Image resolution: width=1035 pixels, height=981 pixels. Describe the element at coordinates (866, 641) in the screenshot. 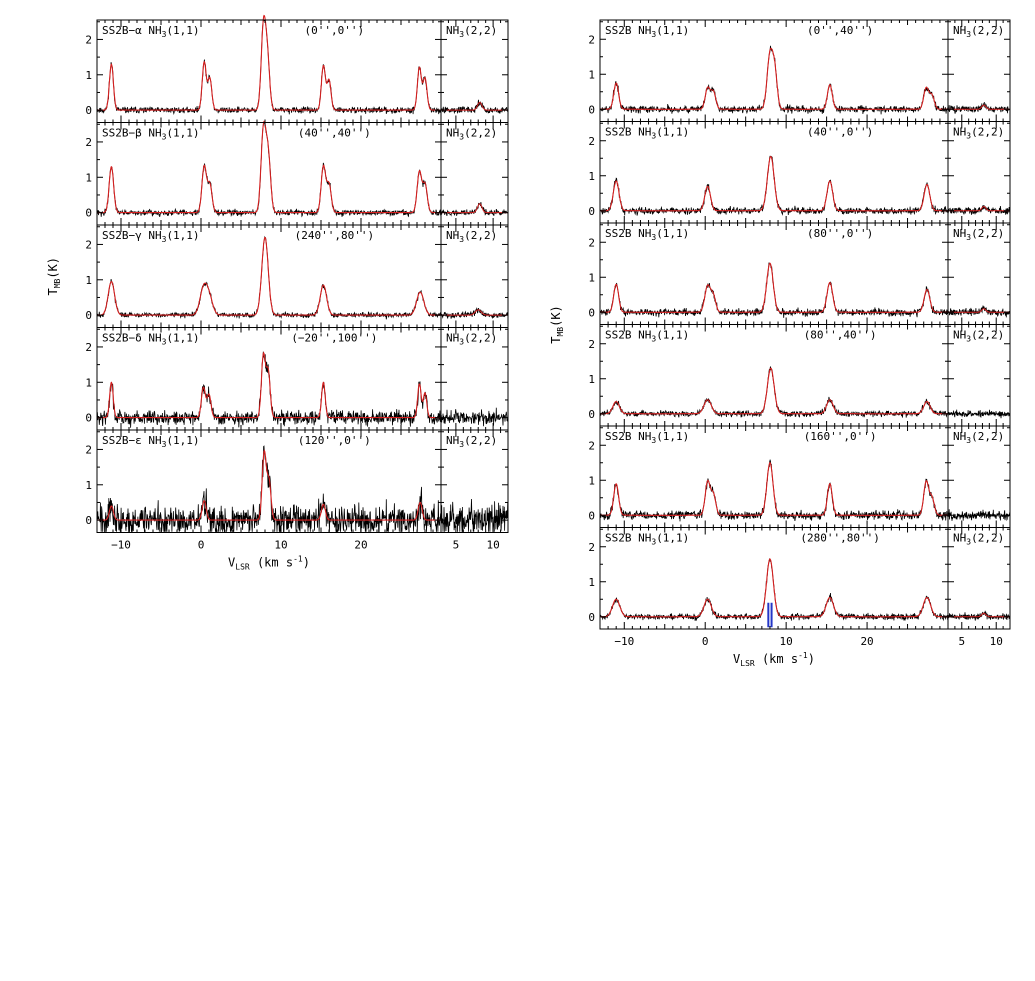

I see `x-tick-label: 20` at that location.